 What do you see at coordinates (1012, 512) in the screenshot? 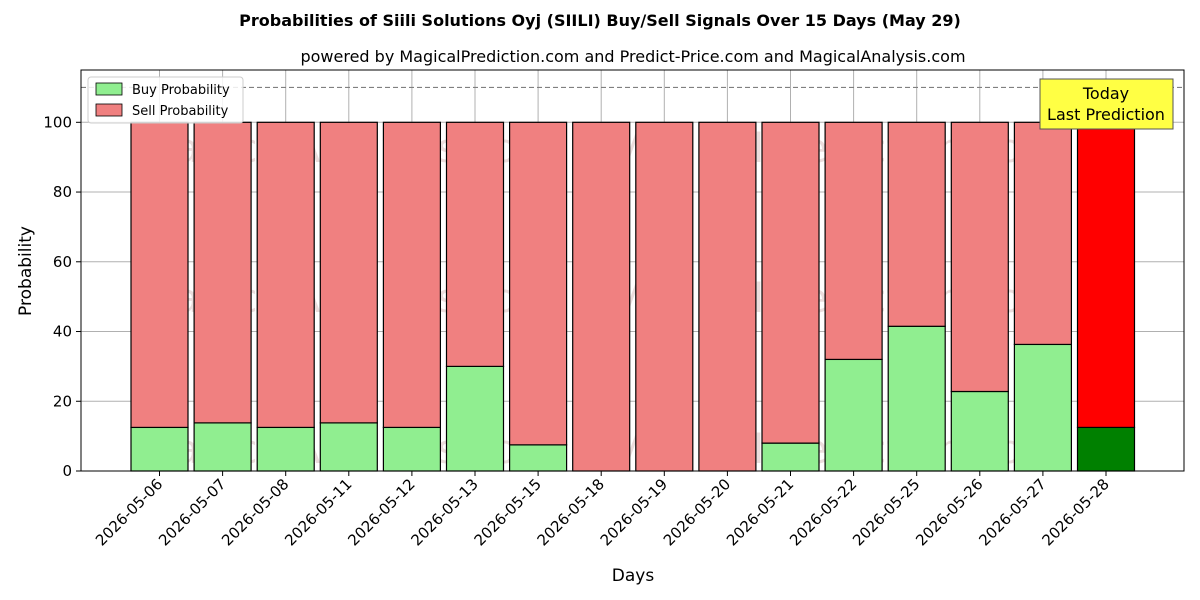
I see `x-tick-label: 2026-05-27` at bounding box center [1012, 512].